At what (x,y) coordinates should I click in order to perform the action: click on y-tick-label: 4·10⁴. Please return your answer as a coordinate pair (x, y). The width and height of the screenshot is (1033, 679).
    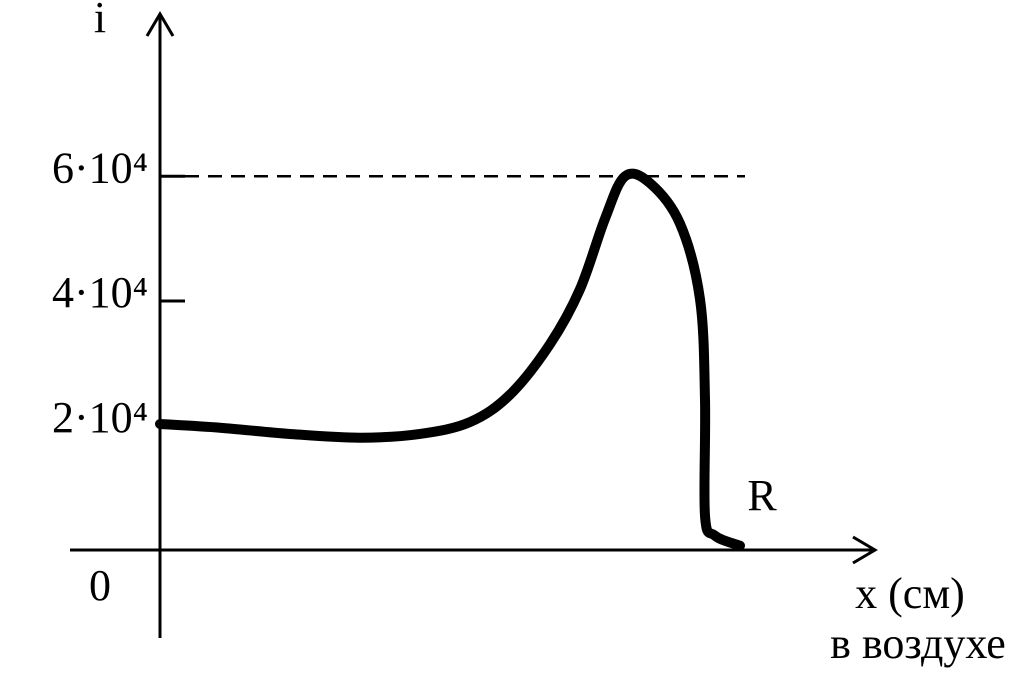
    Looking at the image, I should click on (100, 292).